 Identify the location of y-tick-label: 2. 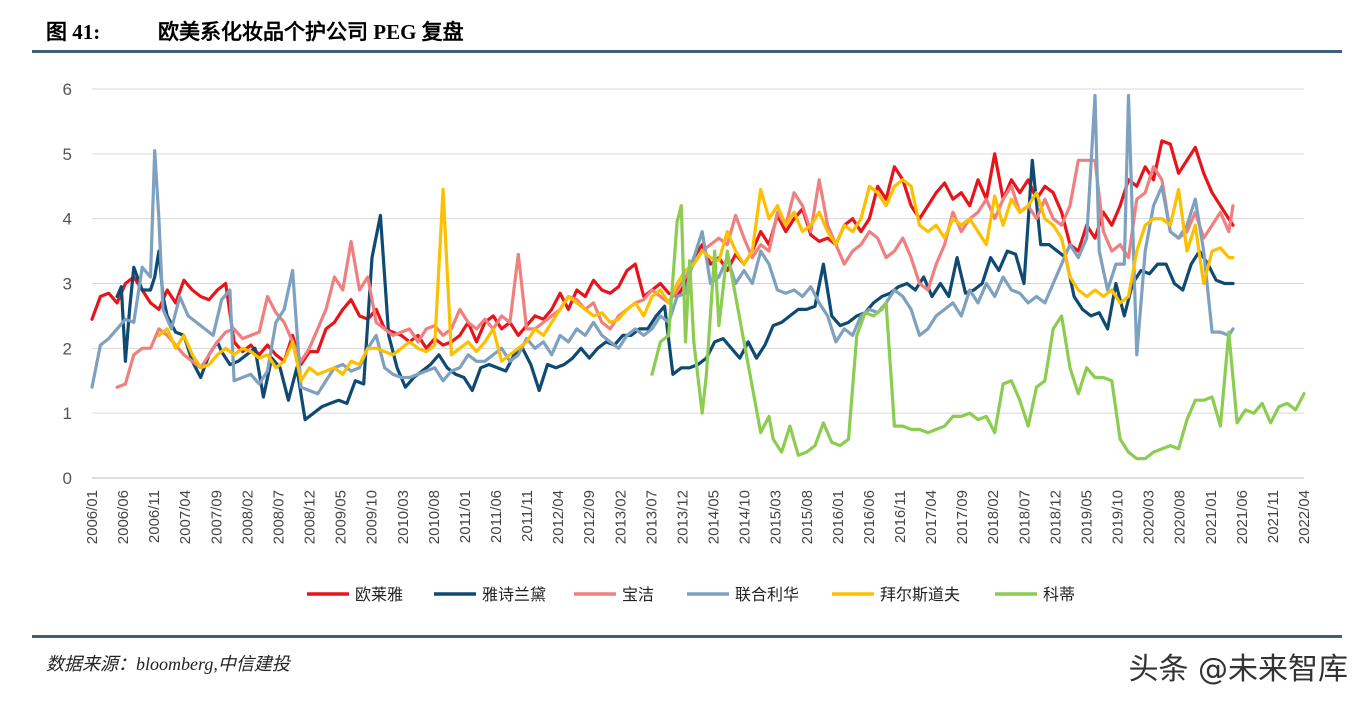
(67, 348).